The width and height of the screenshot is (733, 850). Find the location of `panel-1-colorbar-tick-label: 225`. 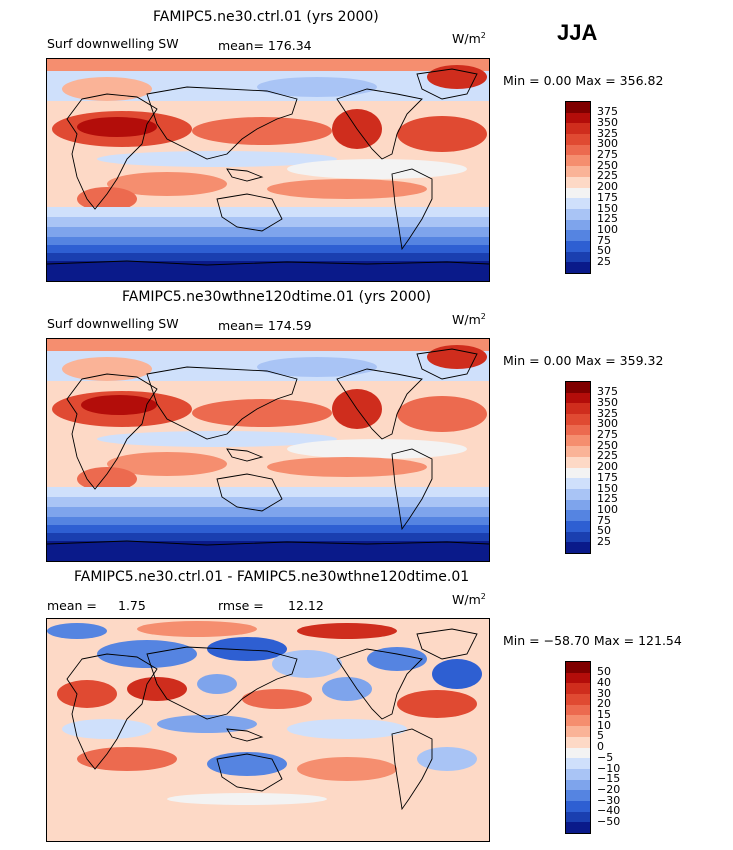

panel-1-colorbar-tick-label: 225 is located at coordinates (607, 176).